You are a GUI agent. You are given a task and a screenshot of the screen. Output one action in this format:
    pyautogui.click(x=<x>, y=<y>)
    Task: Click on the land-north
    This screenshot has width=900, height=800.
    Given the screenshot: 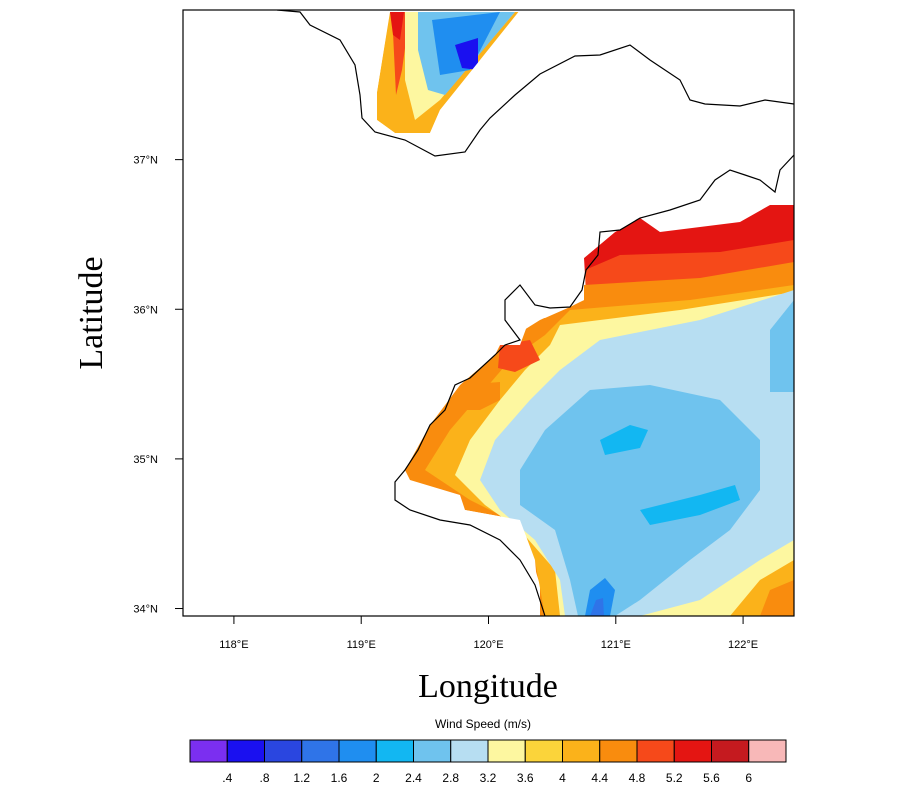 What is the action you would take?
    pyautogui.click(x=488, y=83)
    